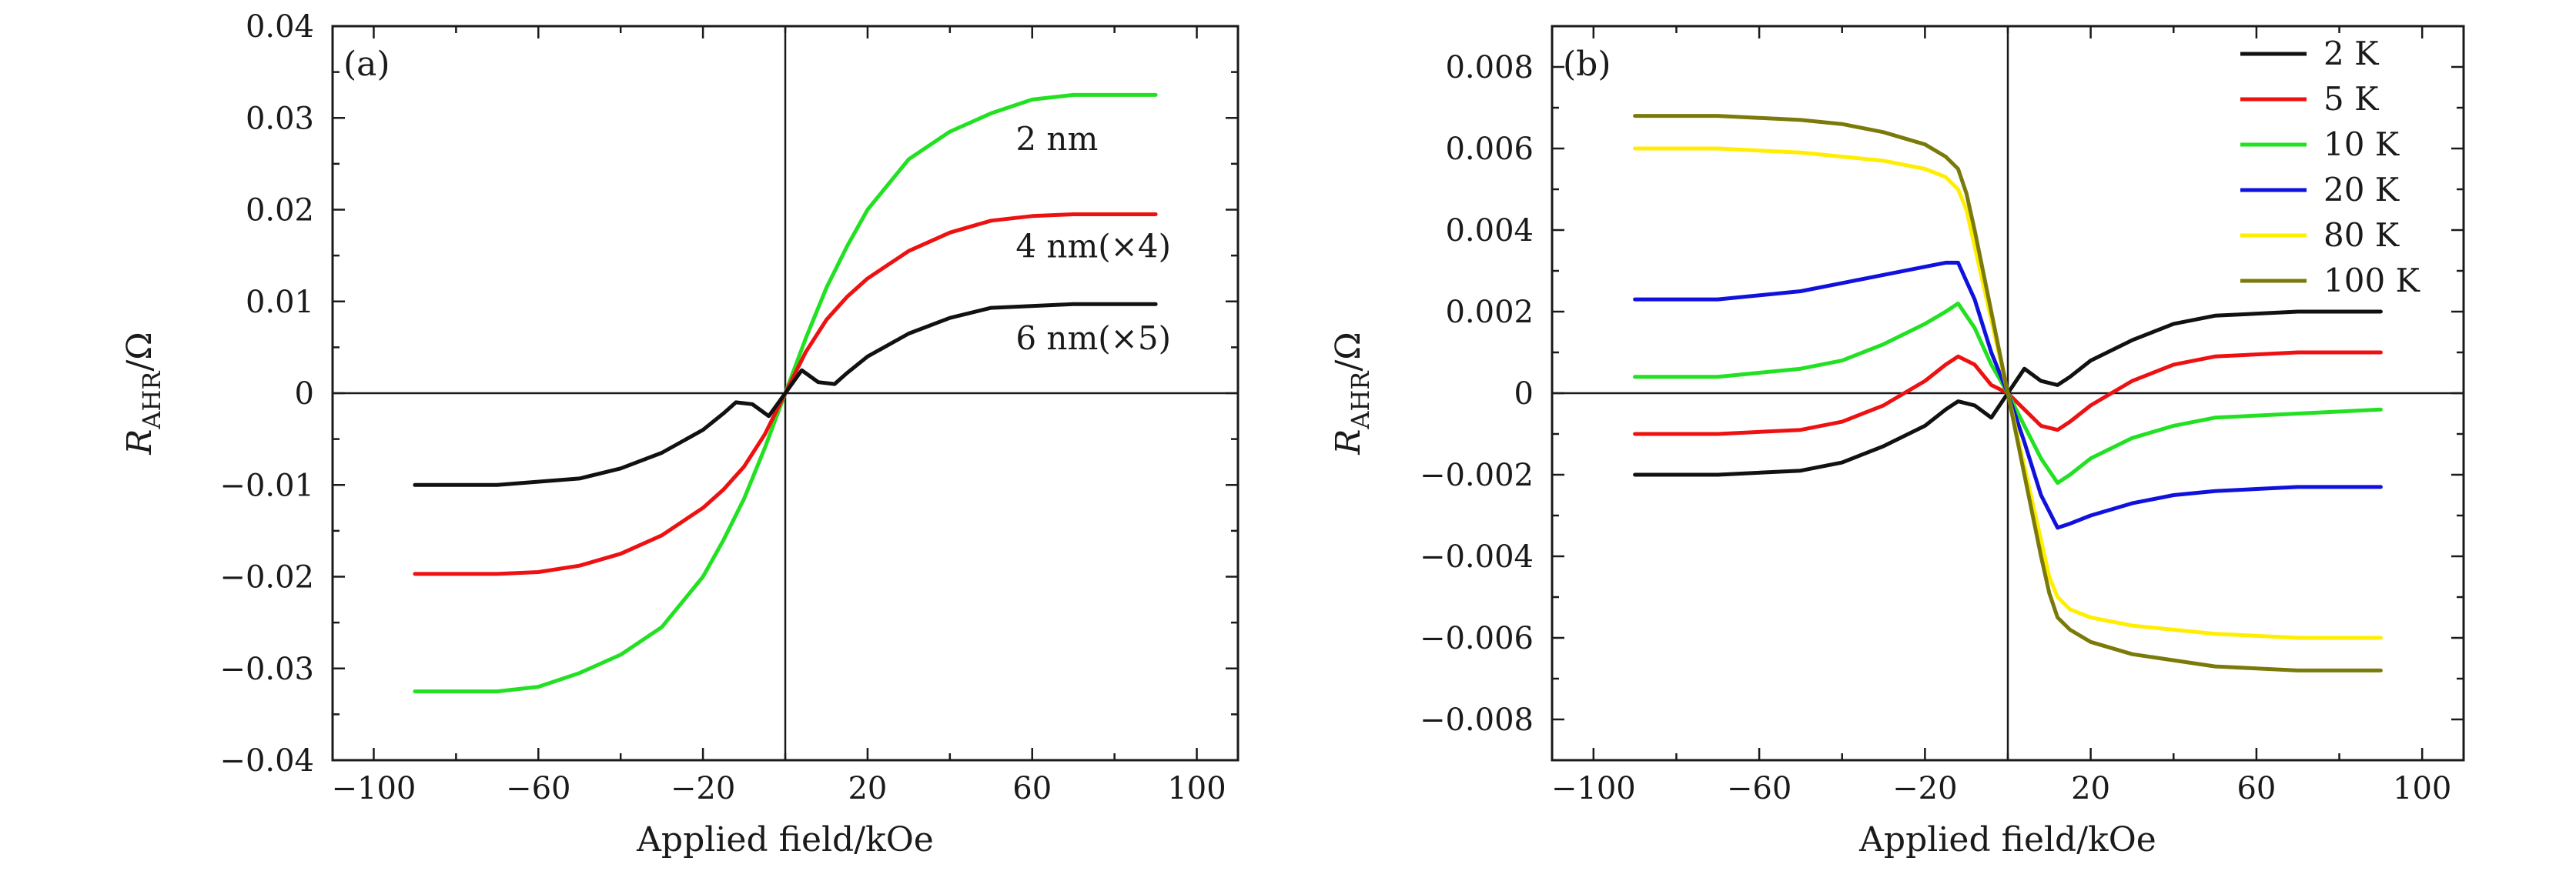  What do you see at coordinates (786, 394) in the screenshot?
I see `series-line-6-nm` at bounding box center [786, 394].